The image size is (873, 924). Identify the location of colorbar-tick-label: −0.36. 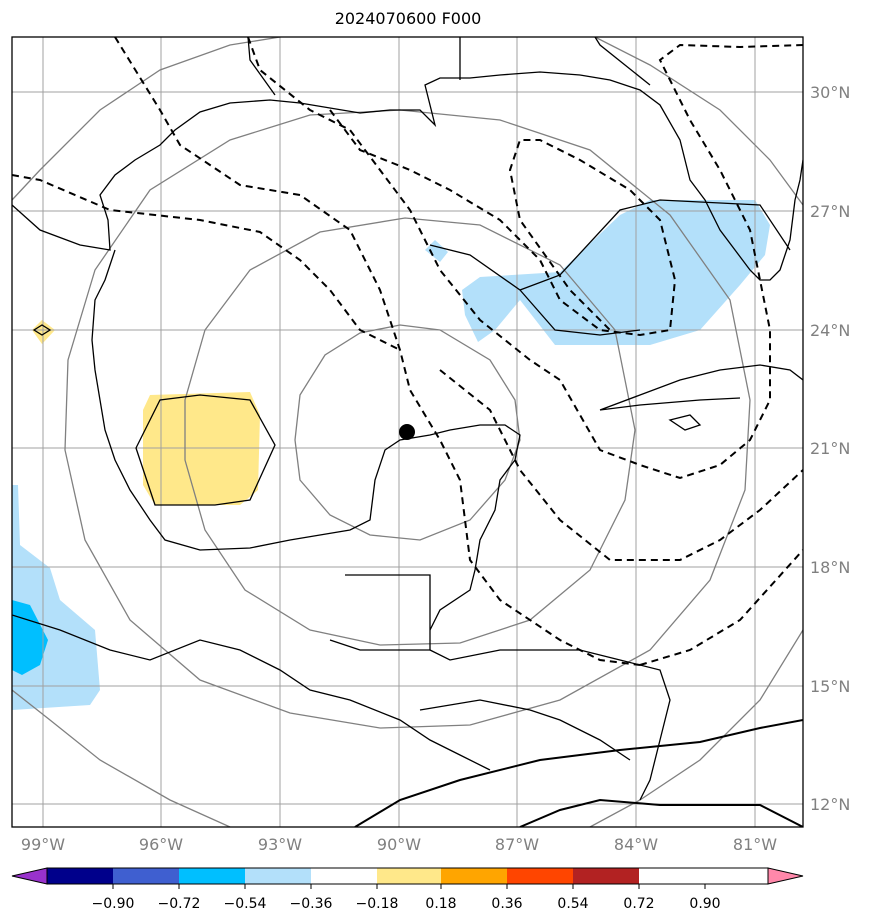
(311, 904).